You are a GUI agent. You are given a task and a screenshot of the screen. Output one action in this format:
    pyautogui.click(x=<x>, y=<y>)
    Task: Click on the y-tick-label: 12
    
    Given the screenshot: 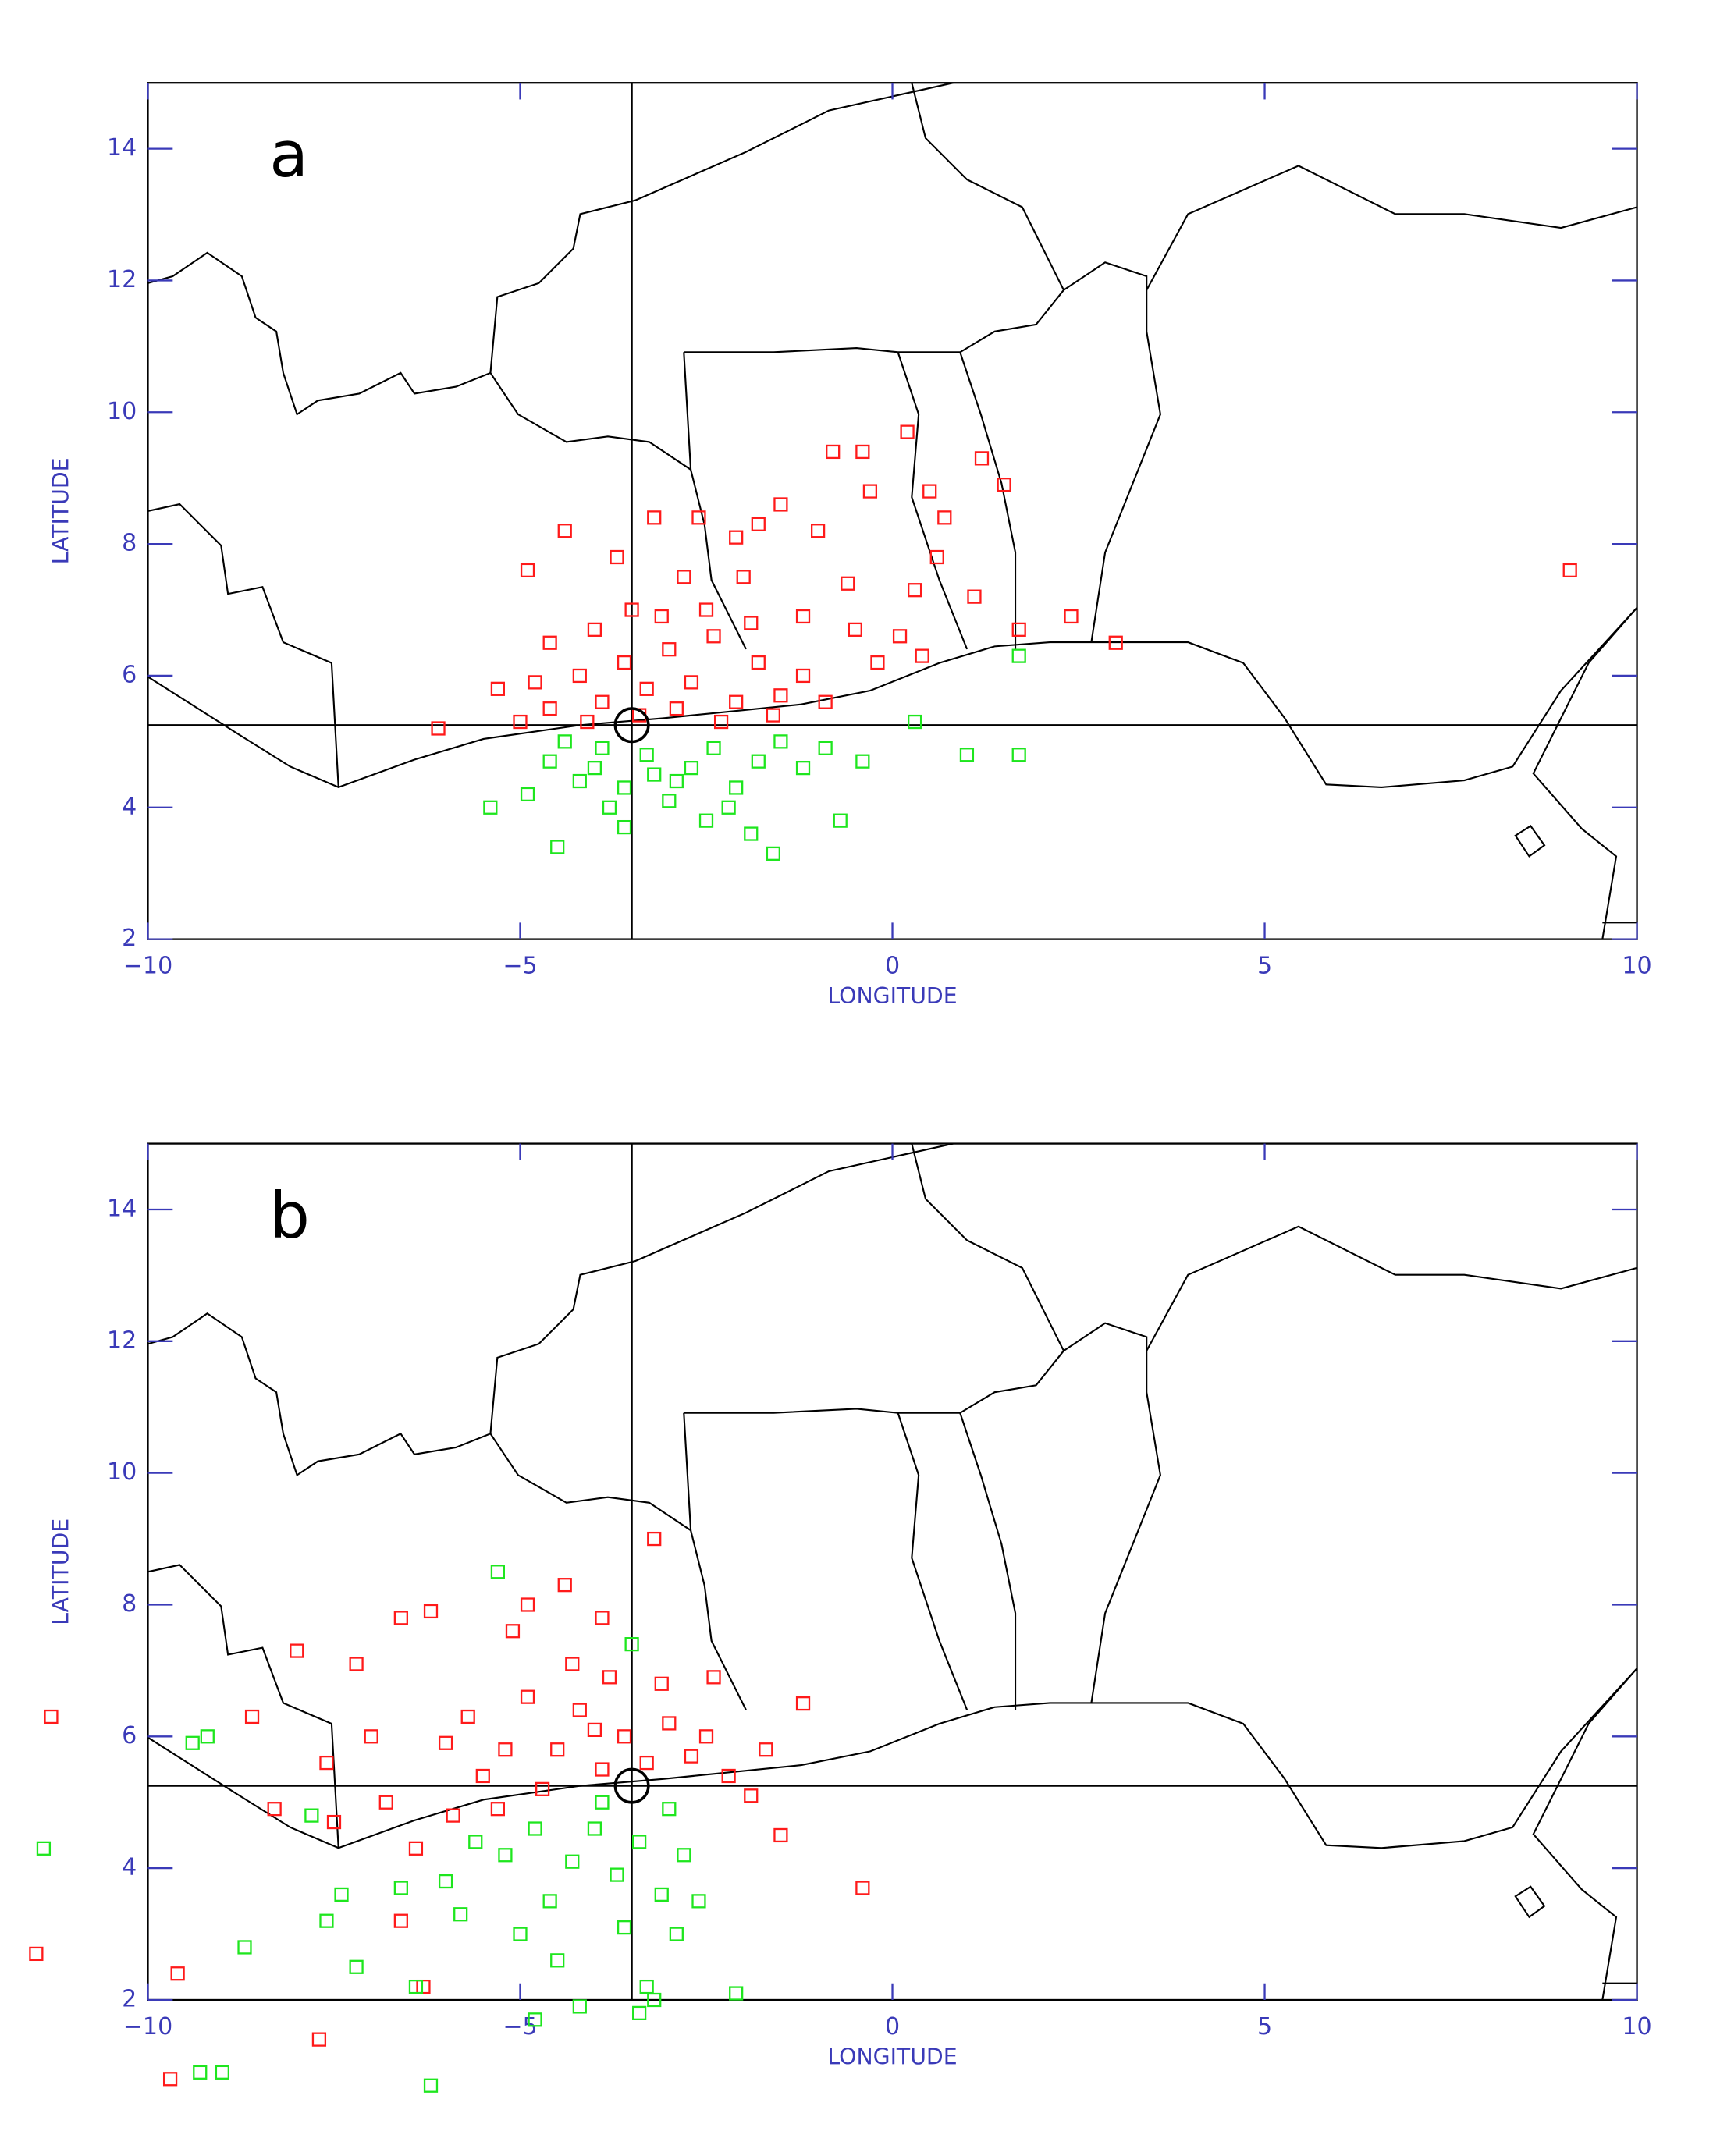 What is the action you would take?
    pyautogui.click(x=122, y=1340)
    